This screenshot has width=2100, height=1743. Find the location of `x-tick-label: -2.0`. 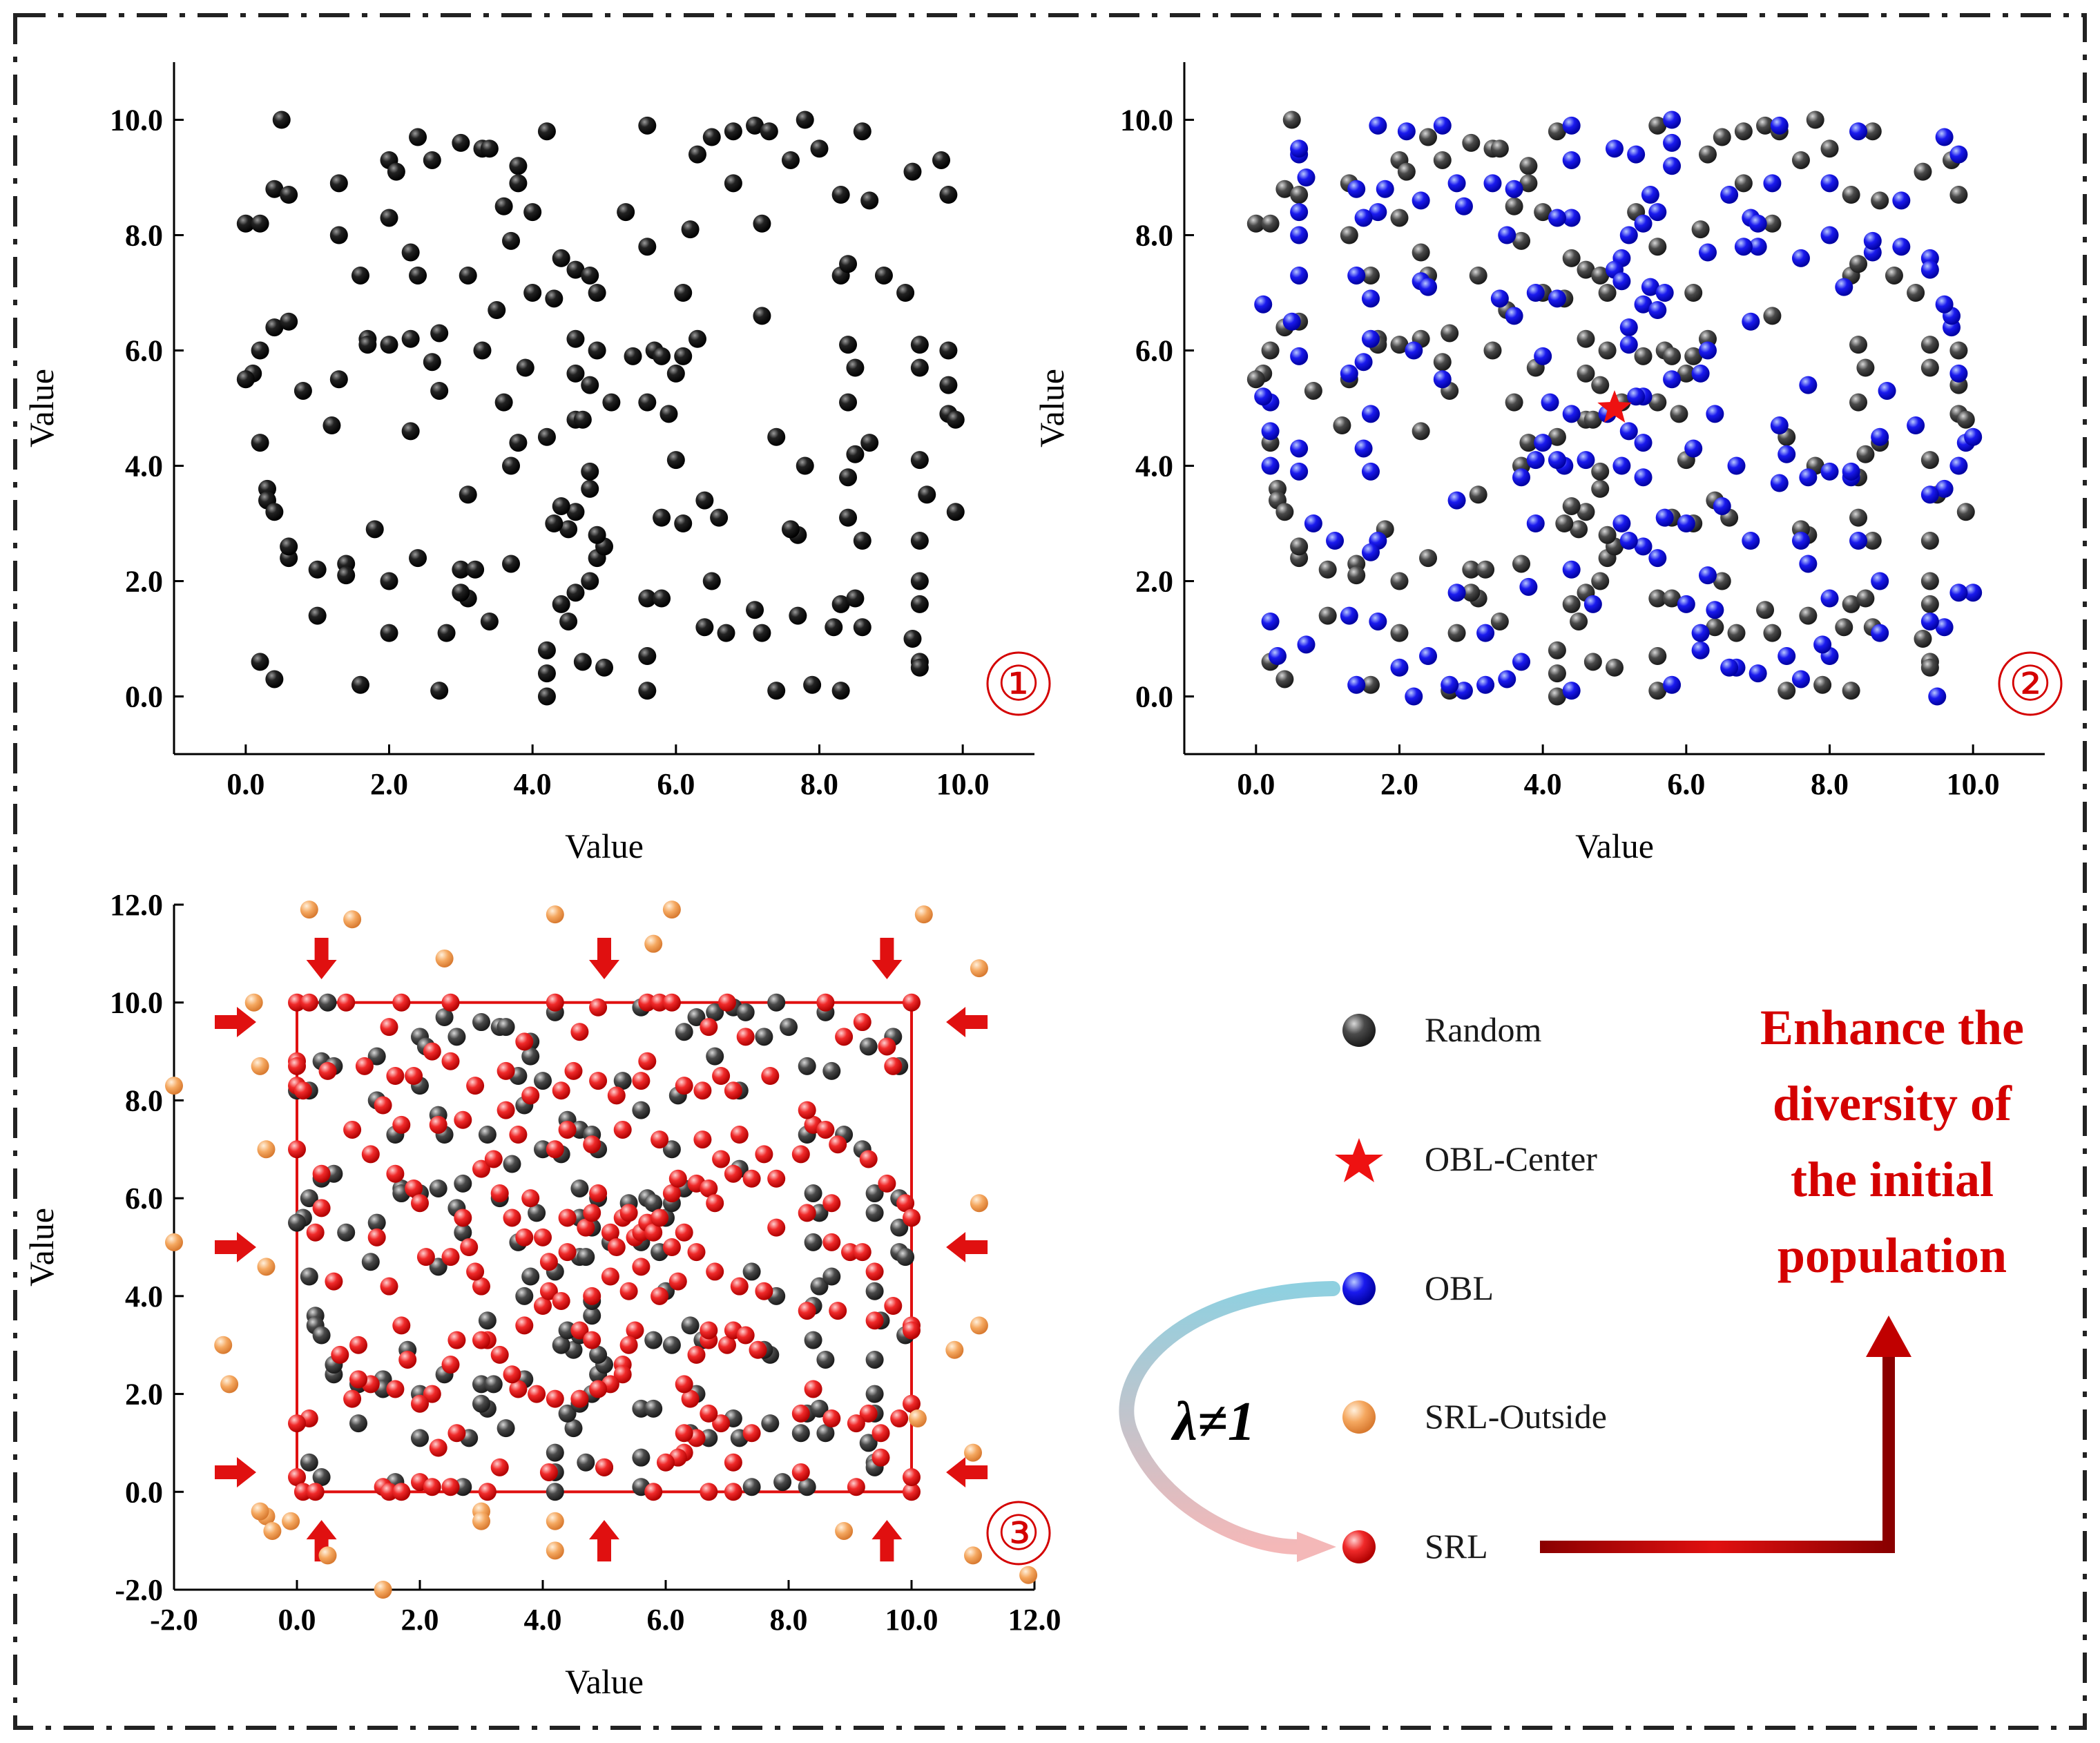

x-tick-label: -2.0 is located at coordinates (174, 1620).